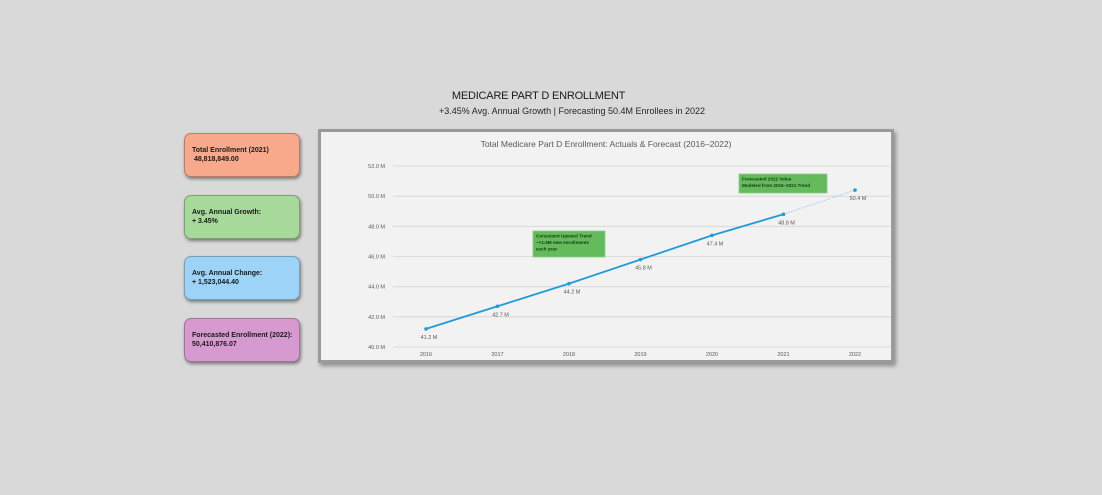 The height and width of the screenshot is (495, 1102). Describe the element at coordinates (429, 338) in the screenshot. I see `data-label: 41.2 M` at that location.